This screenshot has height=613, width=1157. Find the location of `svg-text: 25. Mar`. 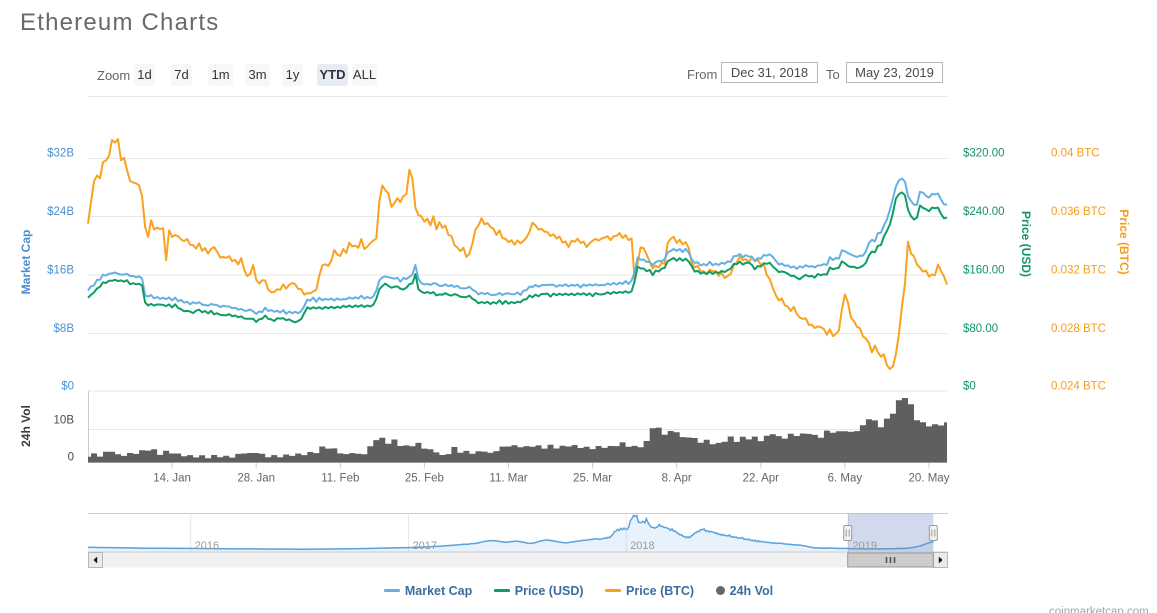

svg-text: 25. Mar is located at coordinates (592, 479).